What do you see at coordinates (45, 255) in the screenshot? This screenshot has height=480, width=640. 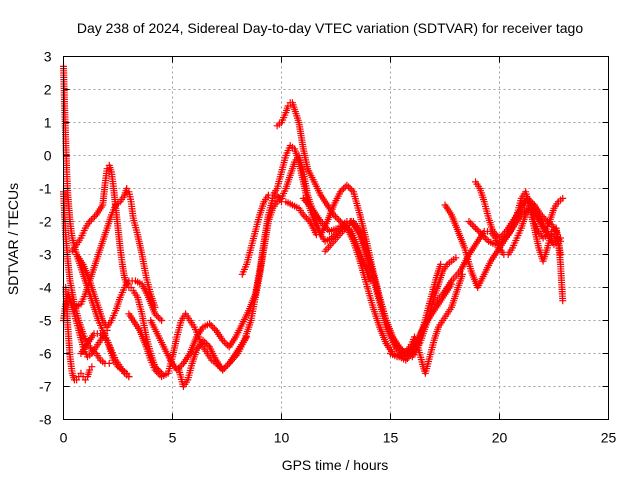 I see `y-tick-label: -3` at bounding box center [45, 255].